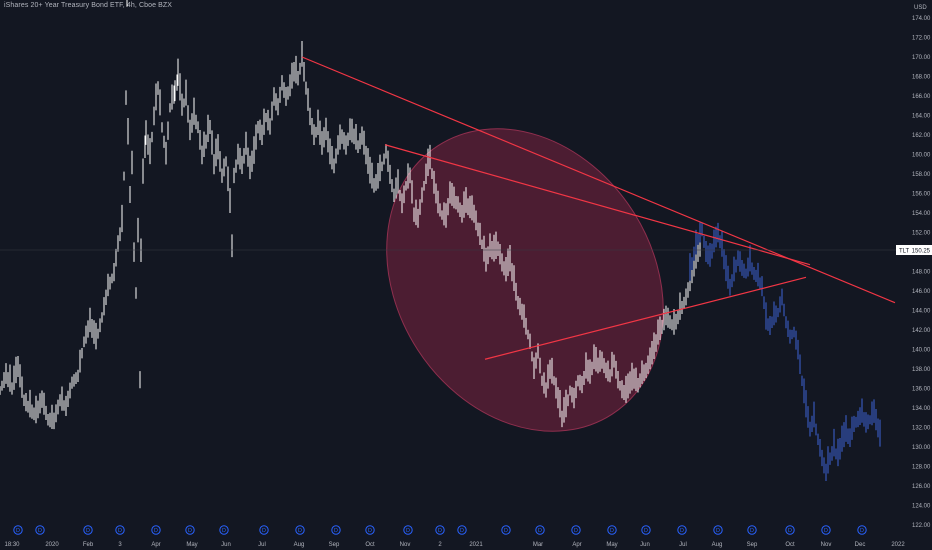  What do you see at coordinates (12, 545) in the screenshot?
I see `x-tick-label: 18:30` at bounding box center [12, 545].